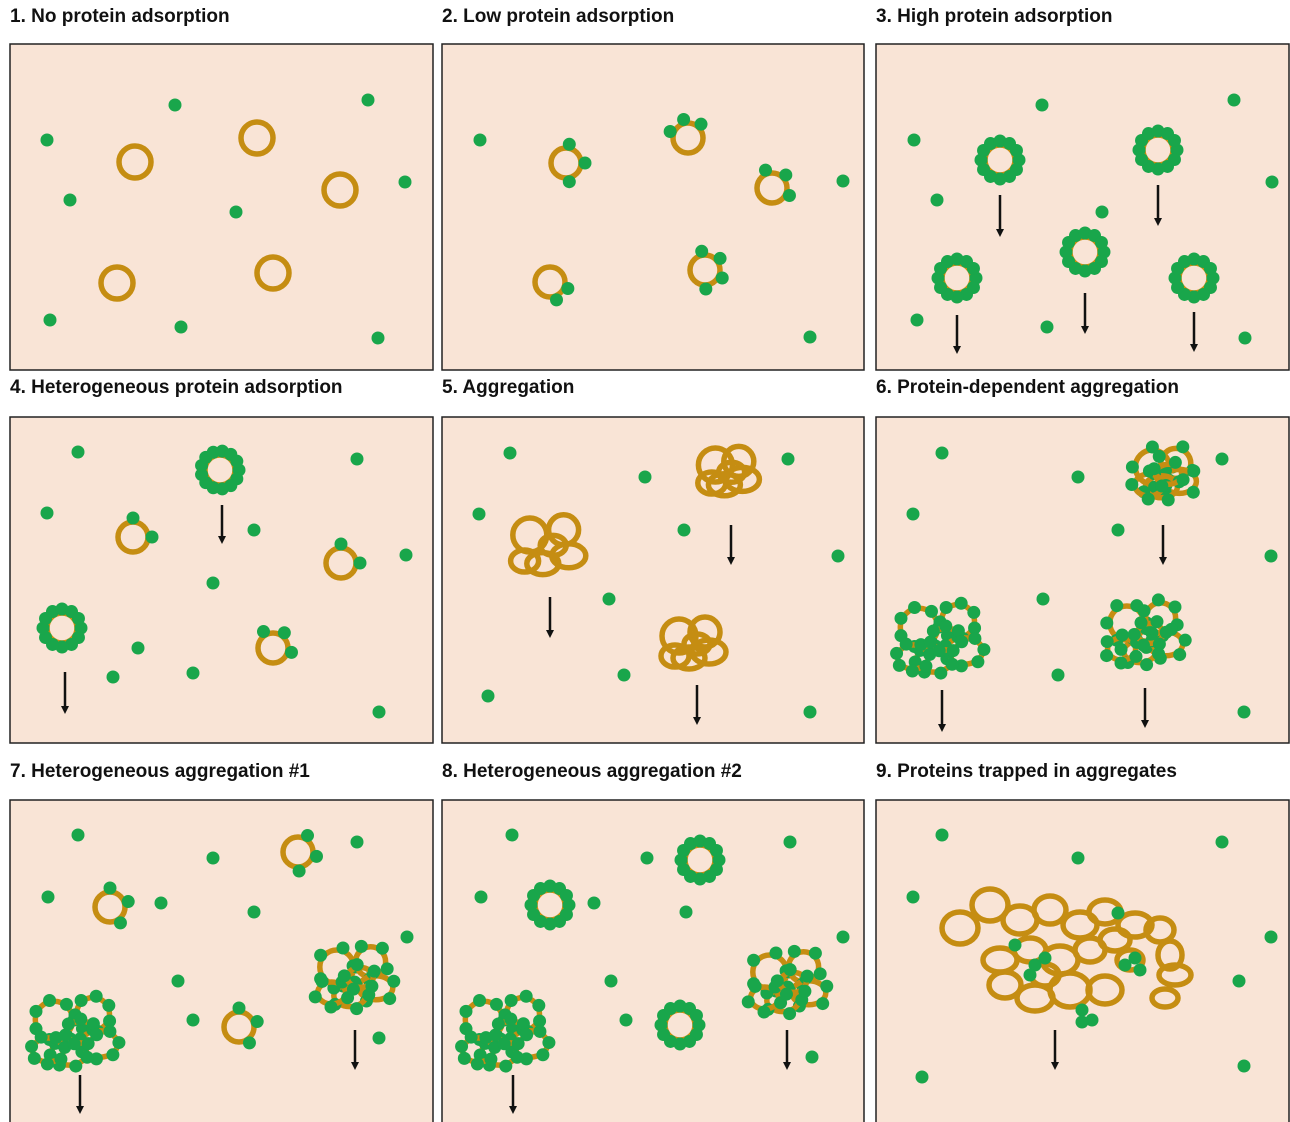 Image resolution: width=1290 pixels, height=1122 pixels. I want to click on panel-title: 4. Heterogeneous protein adsorption, so click(176, 387).